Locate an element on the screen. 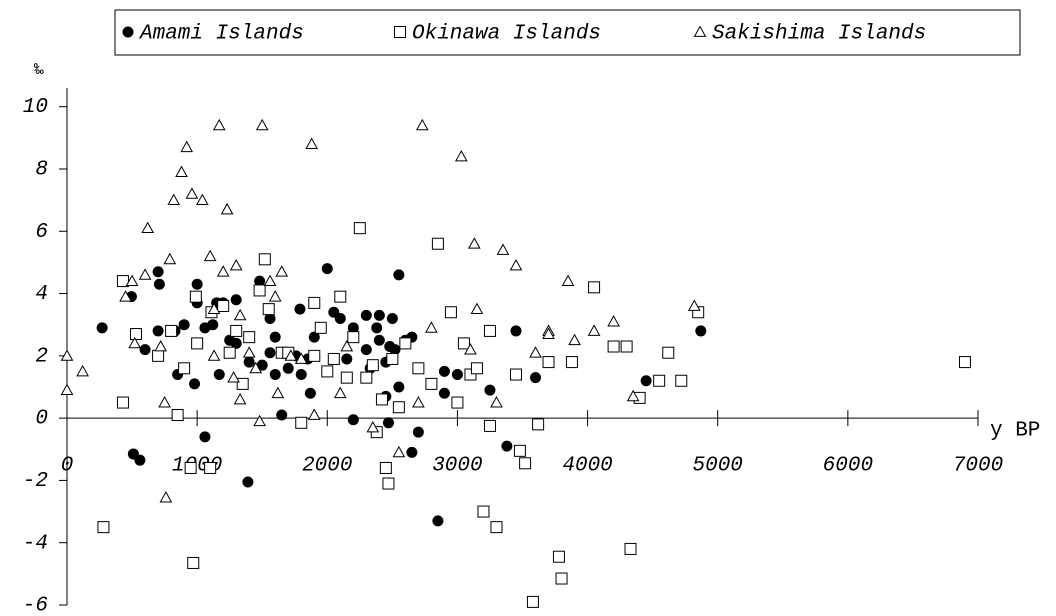 The image size is (1056, 616). y-tick-label: -4 is located at coordinates (35, 543).